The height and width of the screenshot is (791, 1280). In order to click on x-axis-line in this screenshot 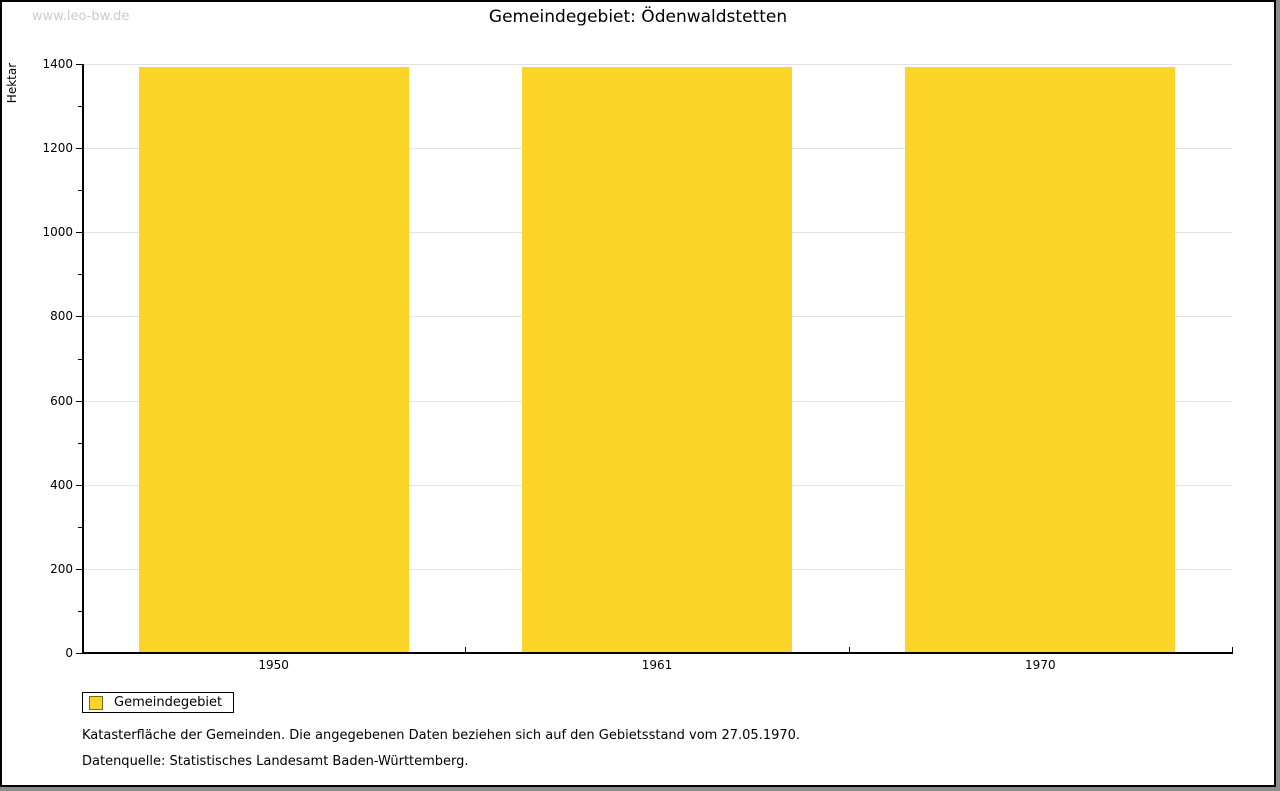, I will do `click(657, 653)`.